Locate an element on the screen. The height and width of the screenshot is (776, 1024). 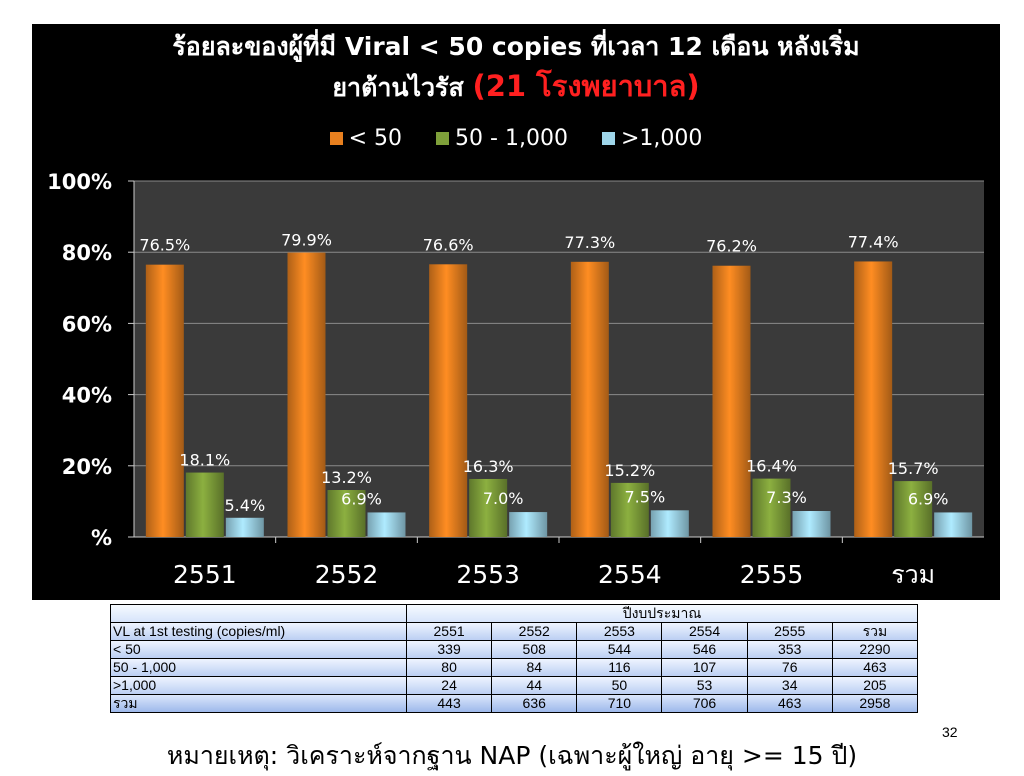
data-label: 5.4% is located at coordinates (245, 505).